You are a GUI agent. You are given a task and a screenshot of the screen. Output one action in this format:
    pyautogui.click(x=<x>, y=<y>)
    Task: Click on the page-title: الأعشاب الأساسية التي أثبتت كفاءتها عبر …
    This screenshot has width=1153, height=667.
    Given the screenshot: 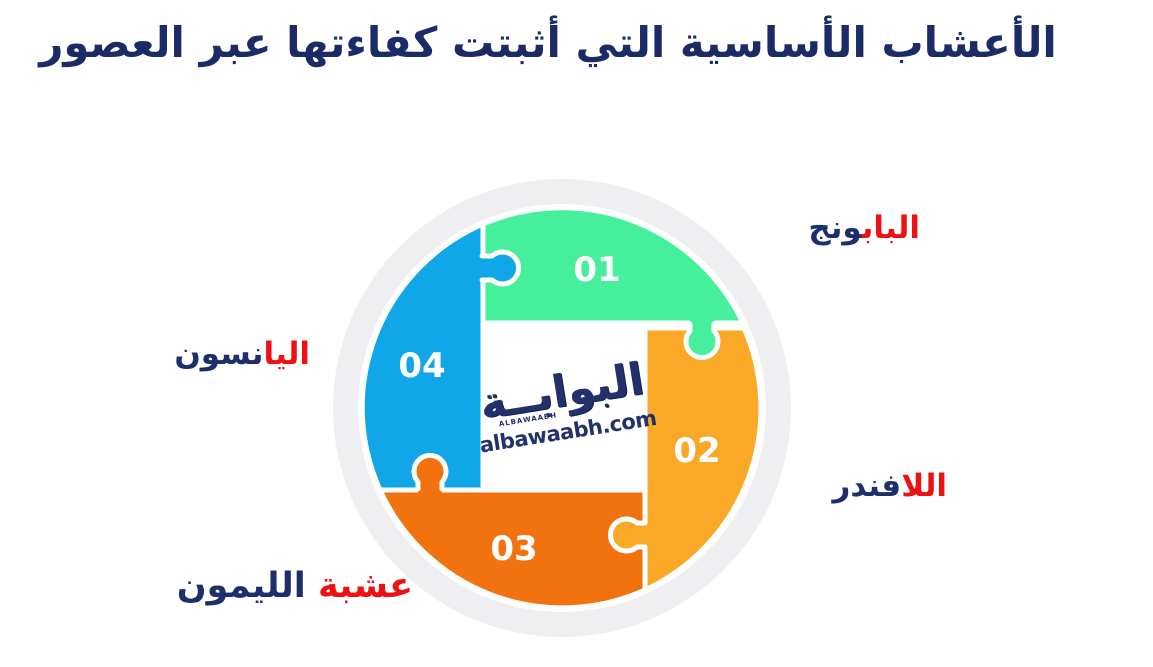 What is the action you would take?
    pyautogui.click(x=548, y=42)
    